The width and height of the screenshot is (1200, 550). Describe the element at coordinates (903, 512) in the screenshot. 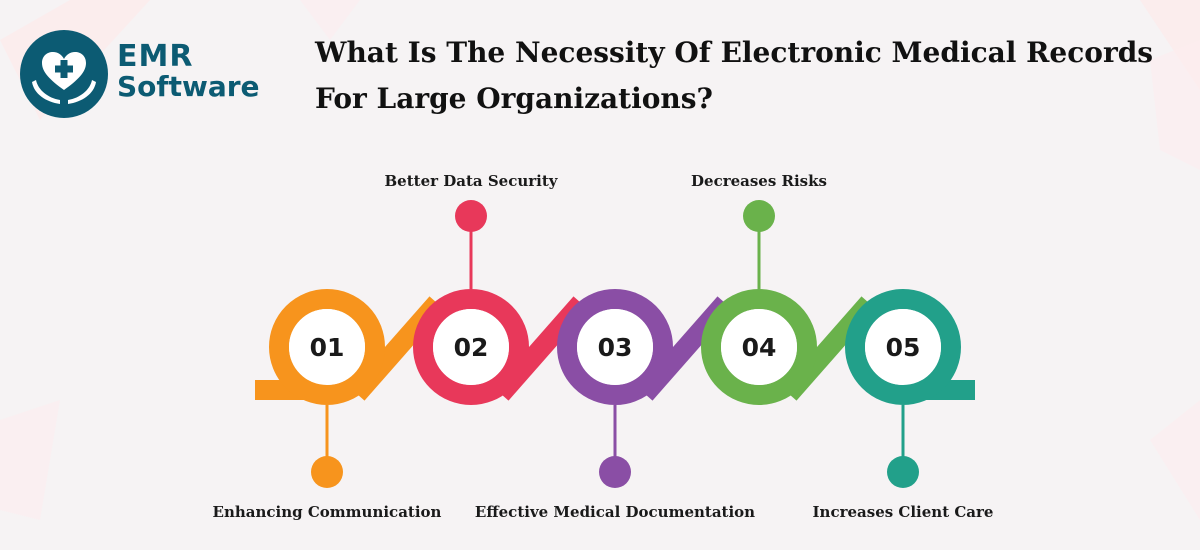

I see `step-label: Increases Client Care` at that location.